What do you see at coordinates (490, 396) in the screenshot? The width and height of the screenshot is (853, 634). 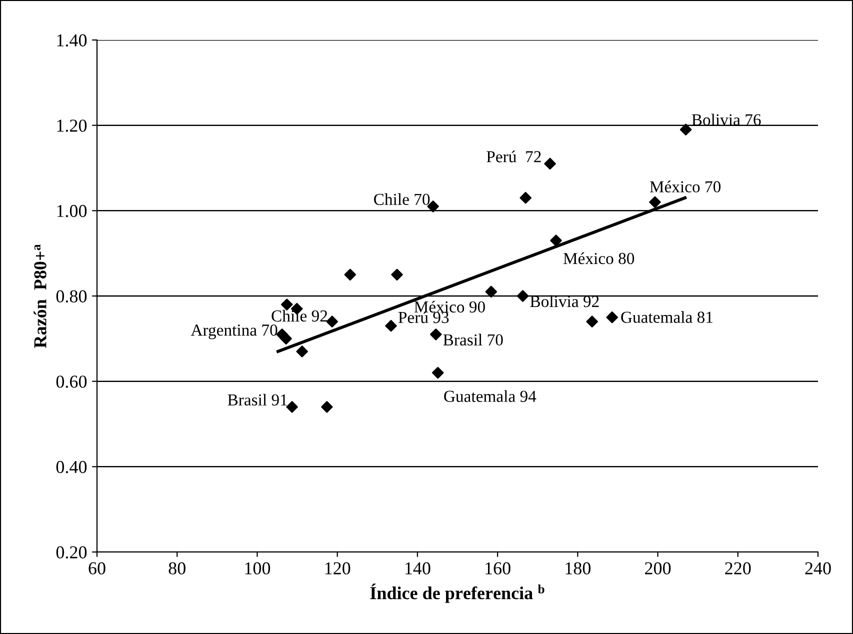 I see `annotation: Guatemala 94` at bounding box center [490, 396].